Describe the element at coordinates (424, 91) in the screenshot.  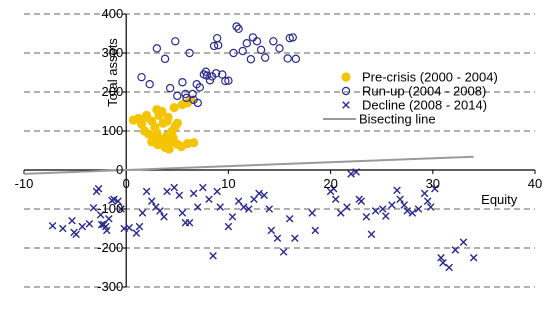
I see `legend-label: Run-up (2004 - 2008)` at that location.